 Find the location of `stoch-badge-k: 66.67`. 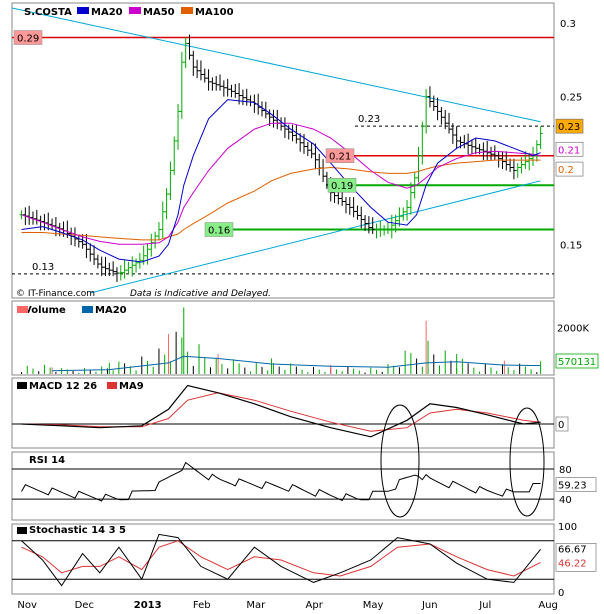

stoch-badge-k: 66.67 is located at coordinates (572, 549).